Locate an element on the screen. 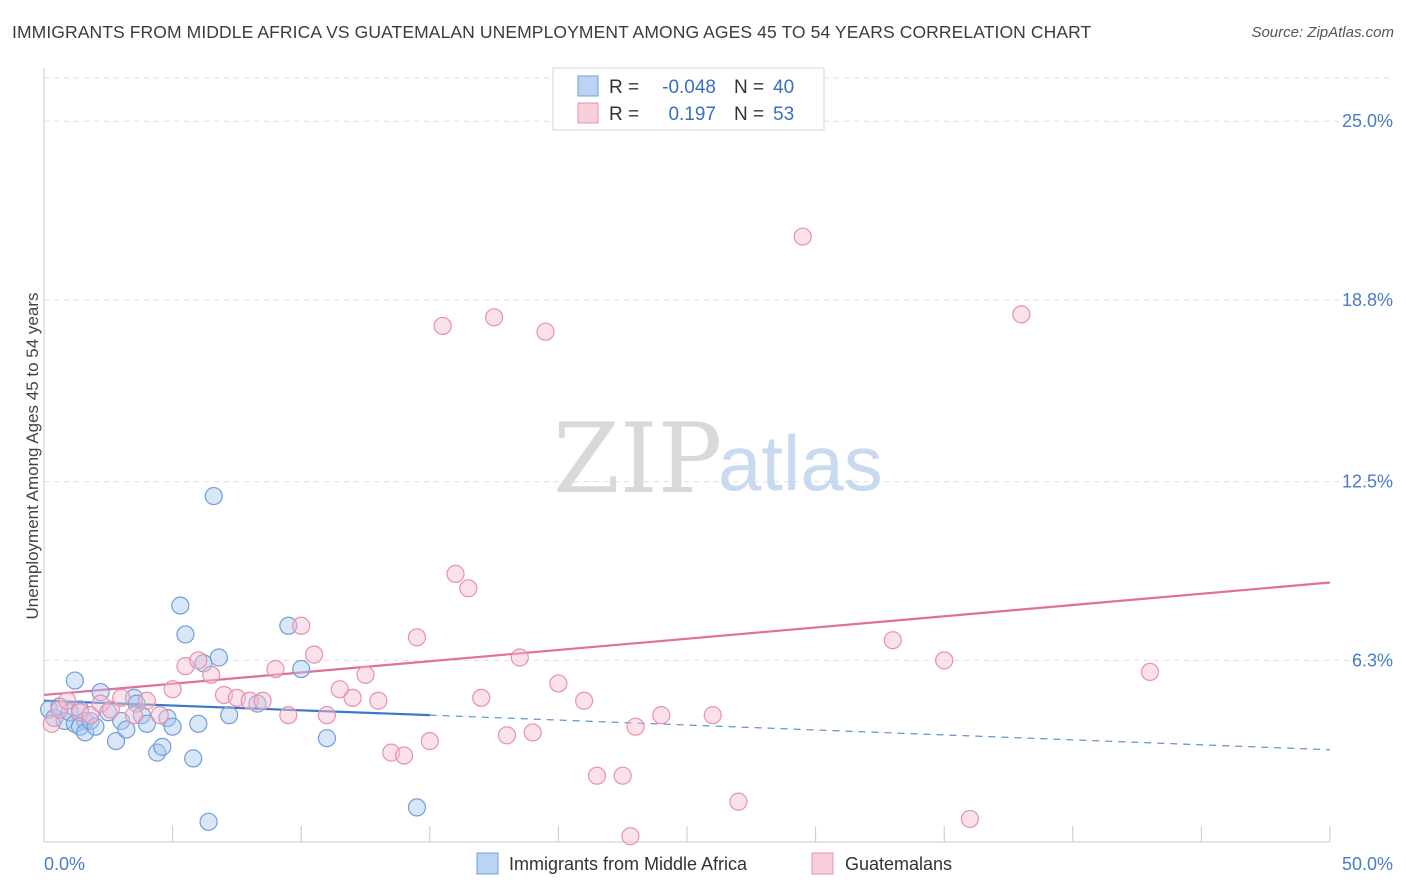 Image resolution: width=1406 pixels, height=892 pixels. legend-r-value-1: -0.048 is located at coordinates (689, 87).